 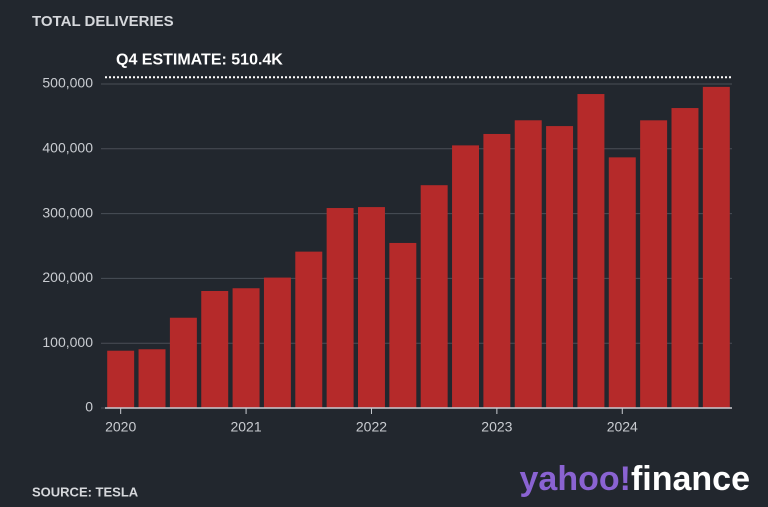 I want to click on logo-product: finance, so click(x=690, y=479).